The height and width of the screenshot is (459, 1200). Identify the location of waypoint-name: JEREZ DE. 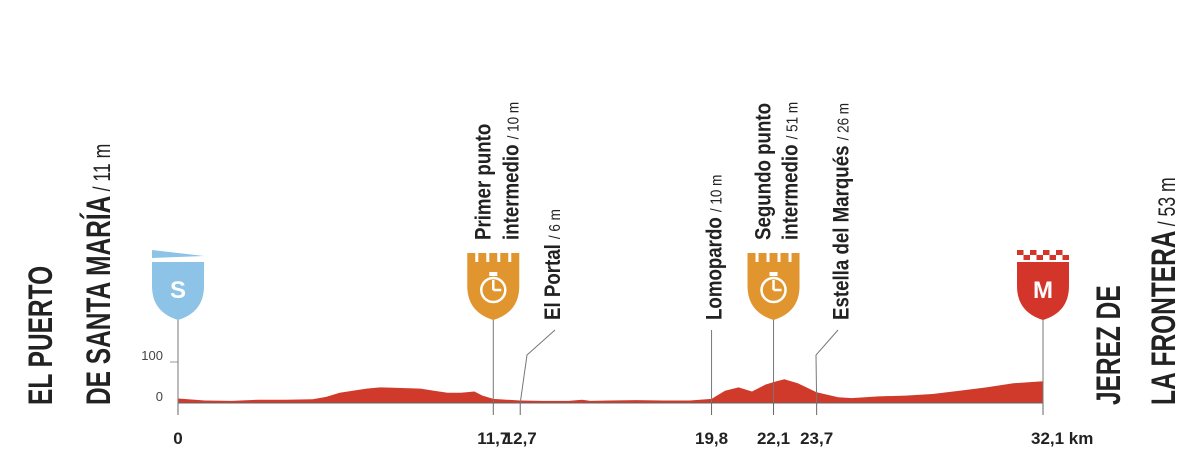
(1109, 345).